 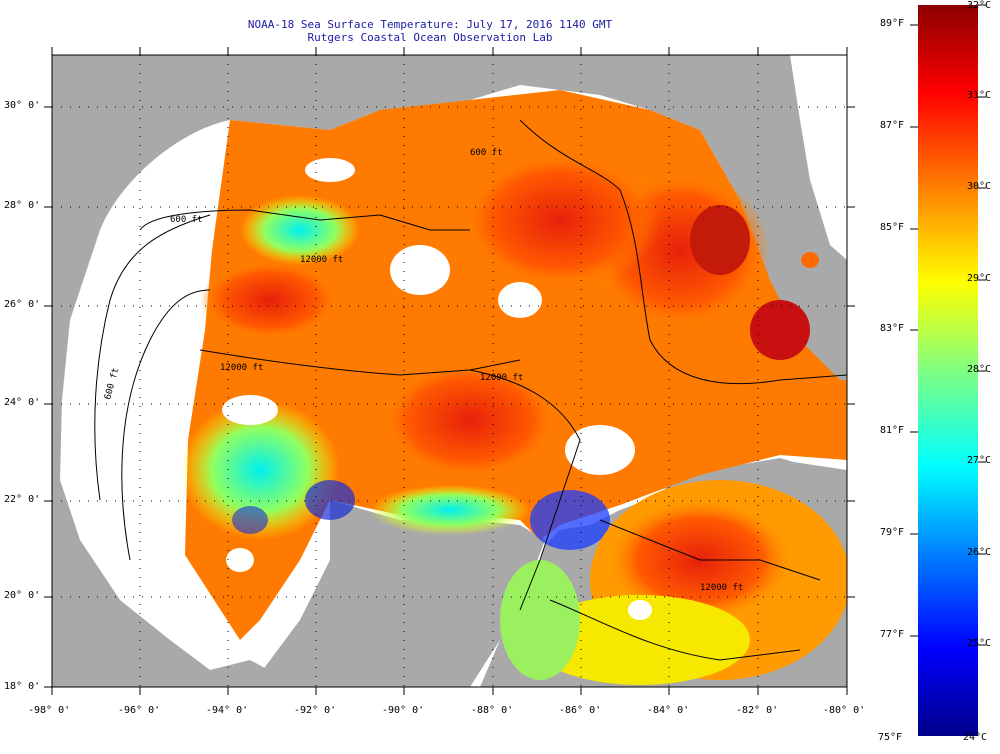 What do you see at coordinates (892, 328) in the screenshot?
I see `colorbar-f-label: 83°F` at bounding box center [892, 328].